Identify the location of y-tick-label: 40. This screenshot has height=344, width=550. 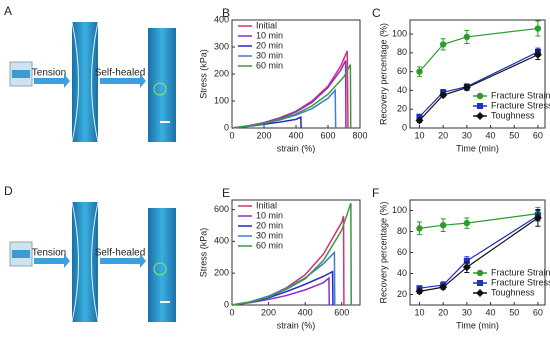
(402, 90).